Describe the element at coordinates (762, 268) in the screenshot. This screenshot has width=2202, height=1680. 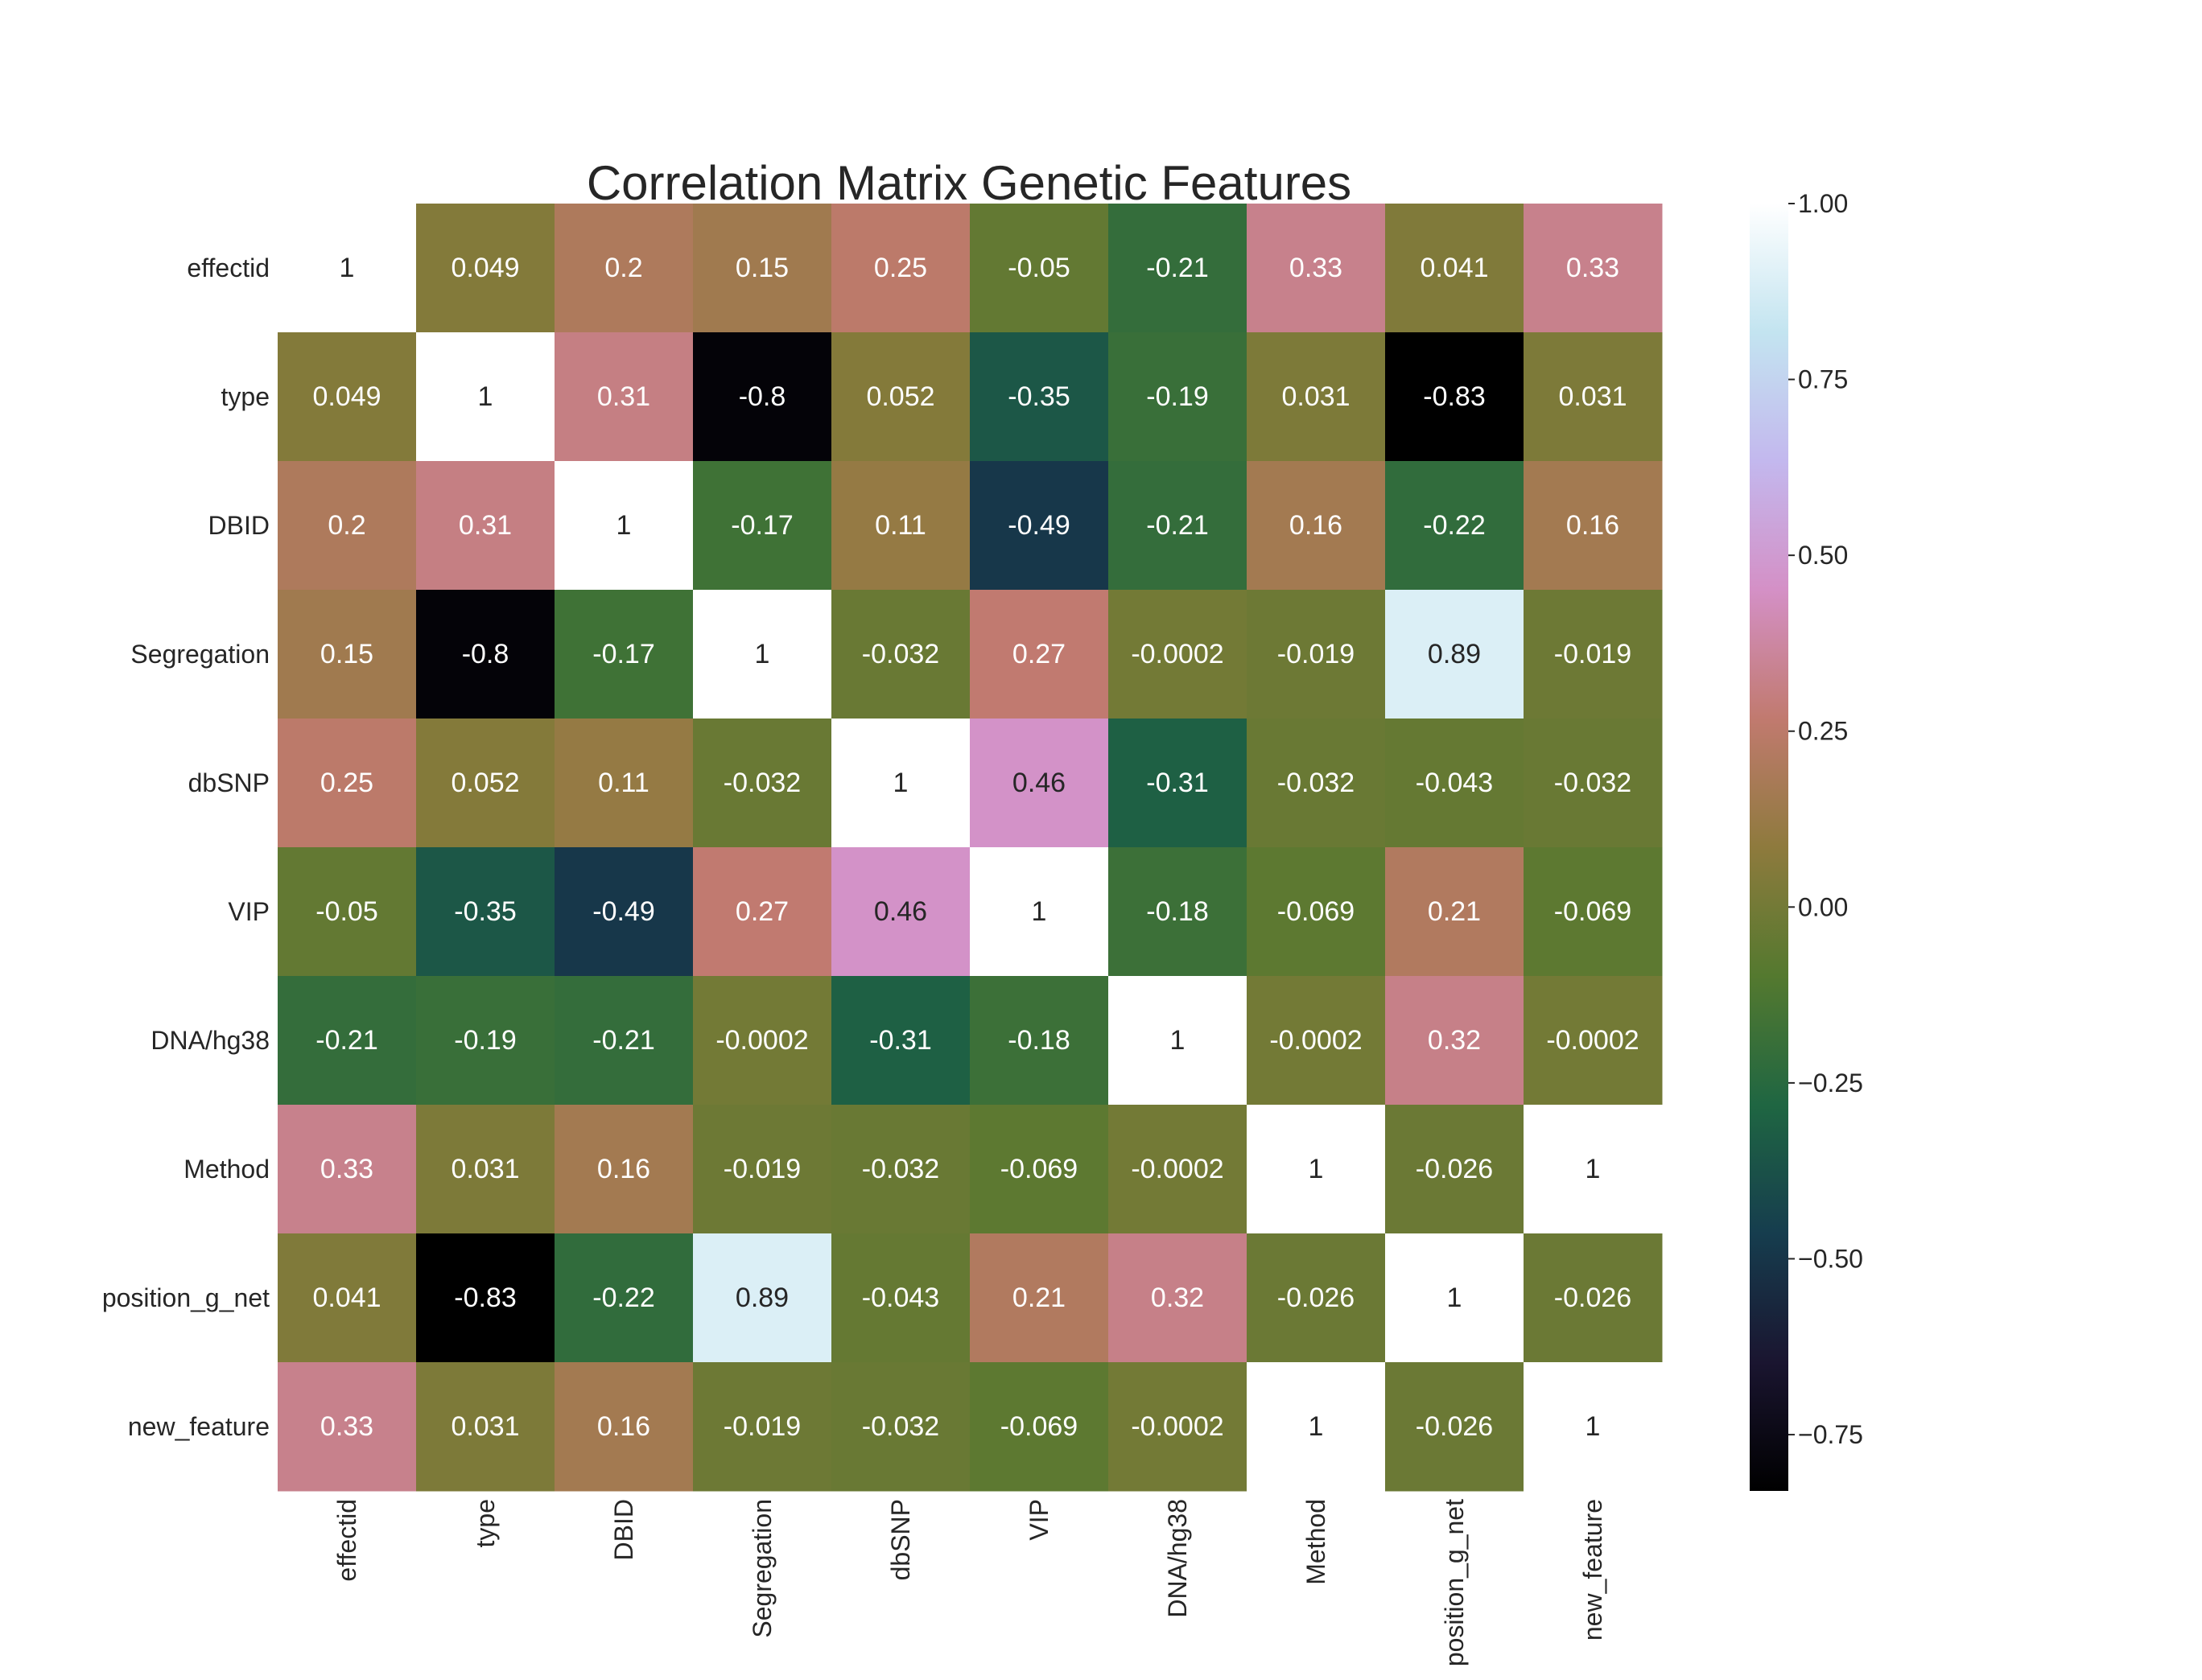
I see `cell-value-label: 0.15` at that location.